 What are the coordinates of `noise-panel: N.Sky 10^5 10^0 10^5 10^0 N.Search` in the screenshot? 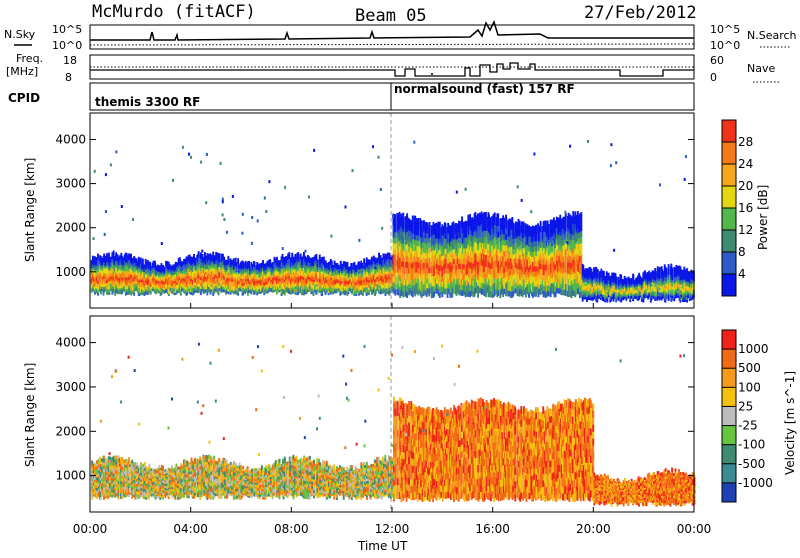 It's located at (400, 37).